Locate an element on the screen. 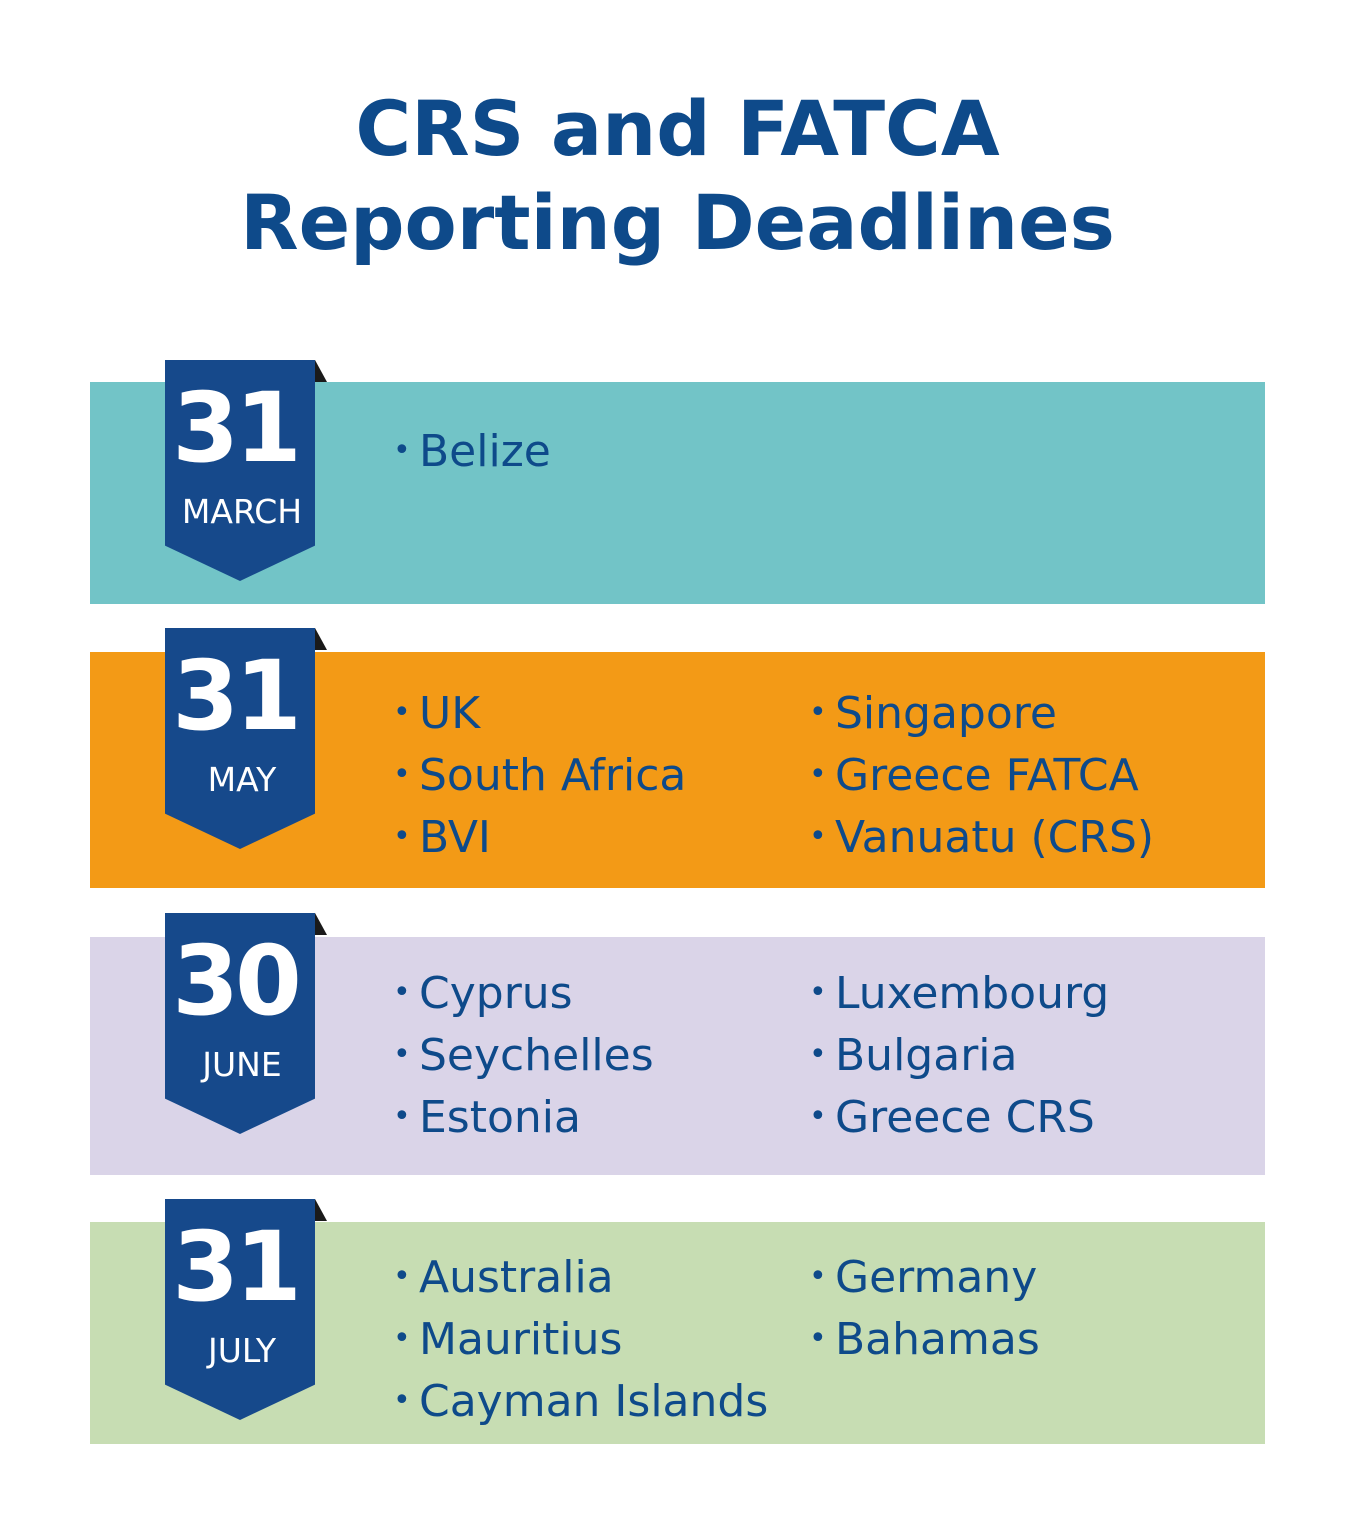 The image size is (1355, 1536). ribbon-month: MARCH is located at coordinates (242, 511).